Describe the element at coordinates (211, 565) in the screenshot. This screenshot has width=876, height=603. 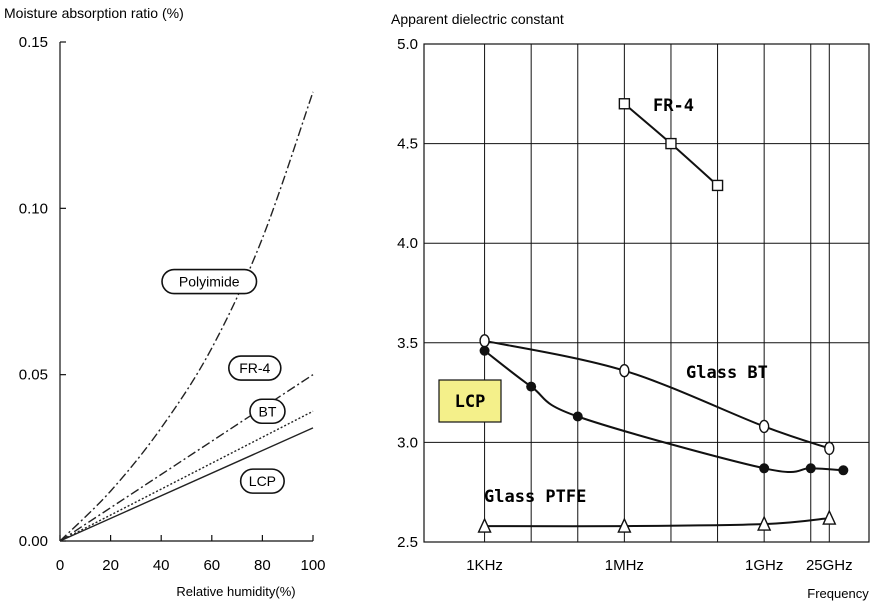
I see `left-x-tick-label: 60` at that location.